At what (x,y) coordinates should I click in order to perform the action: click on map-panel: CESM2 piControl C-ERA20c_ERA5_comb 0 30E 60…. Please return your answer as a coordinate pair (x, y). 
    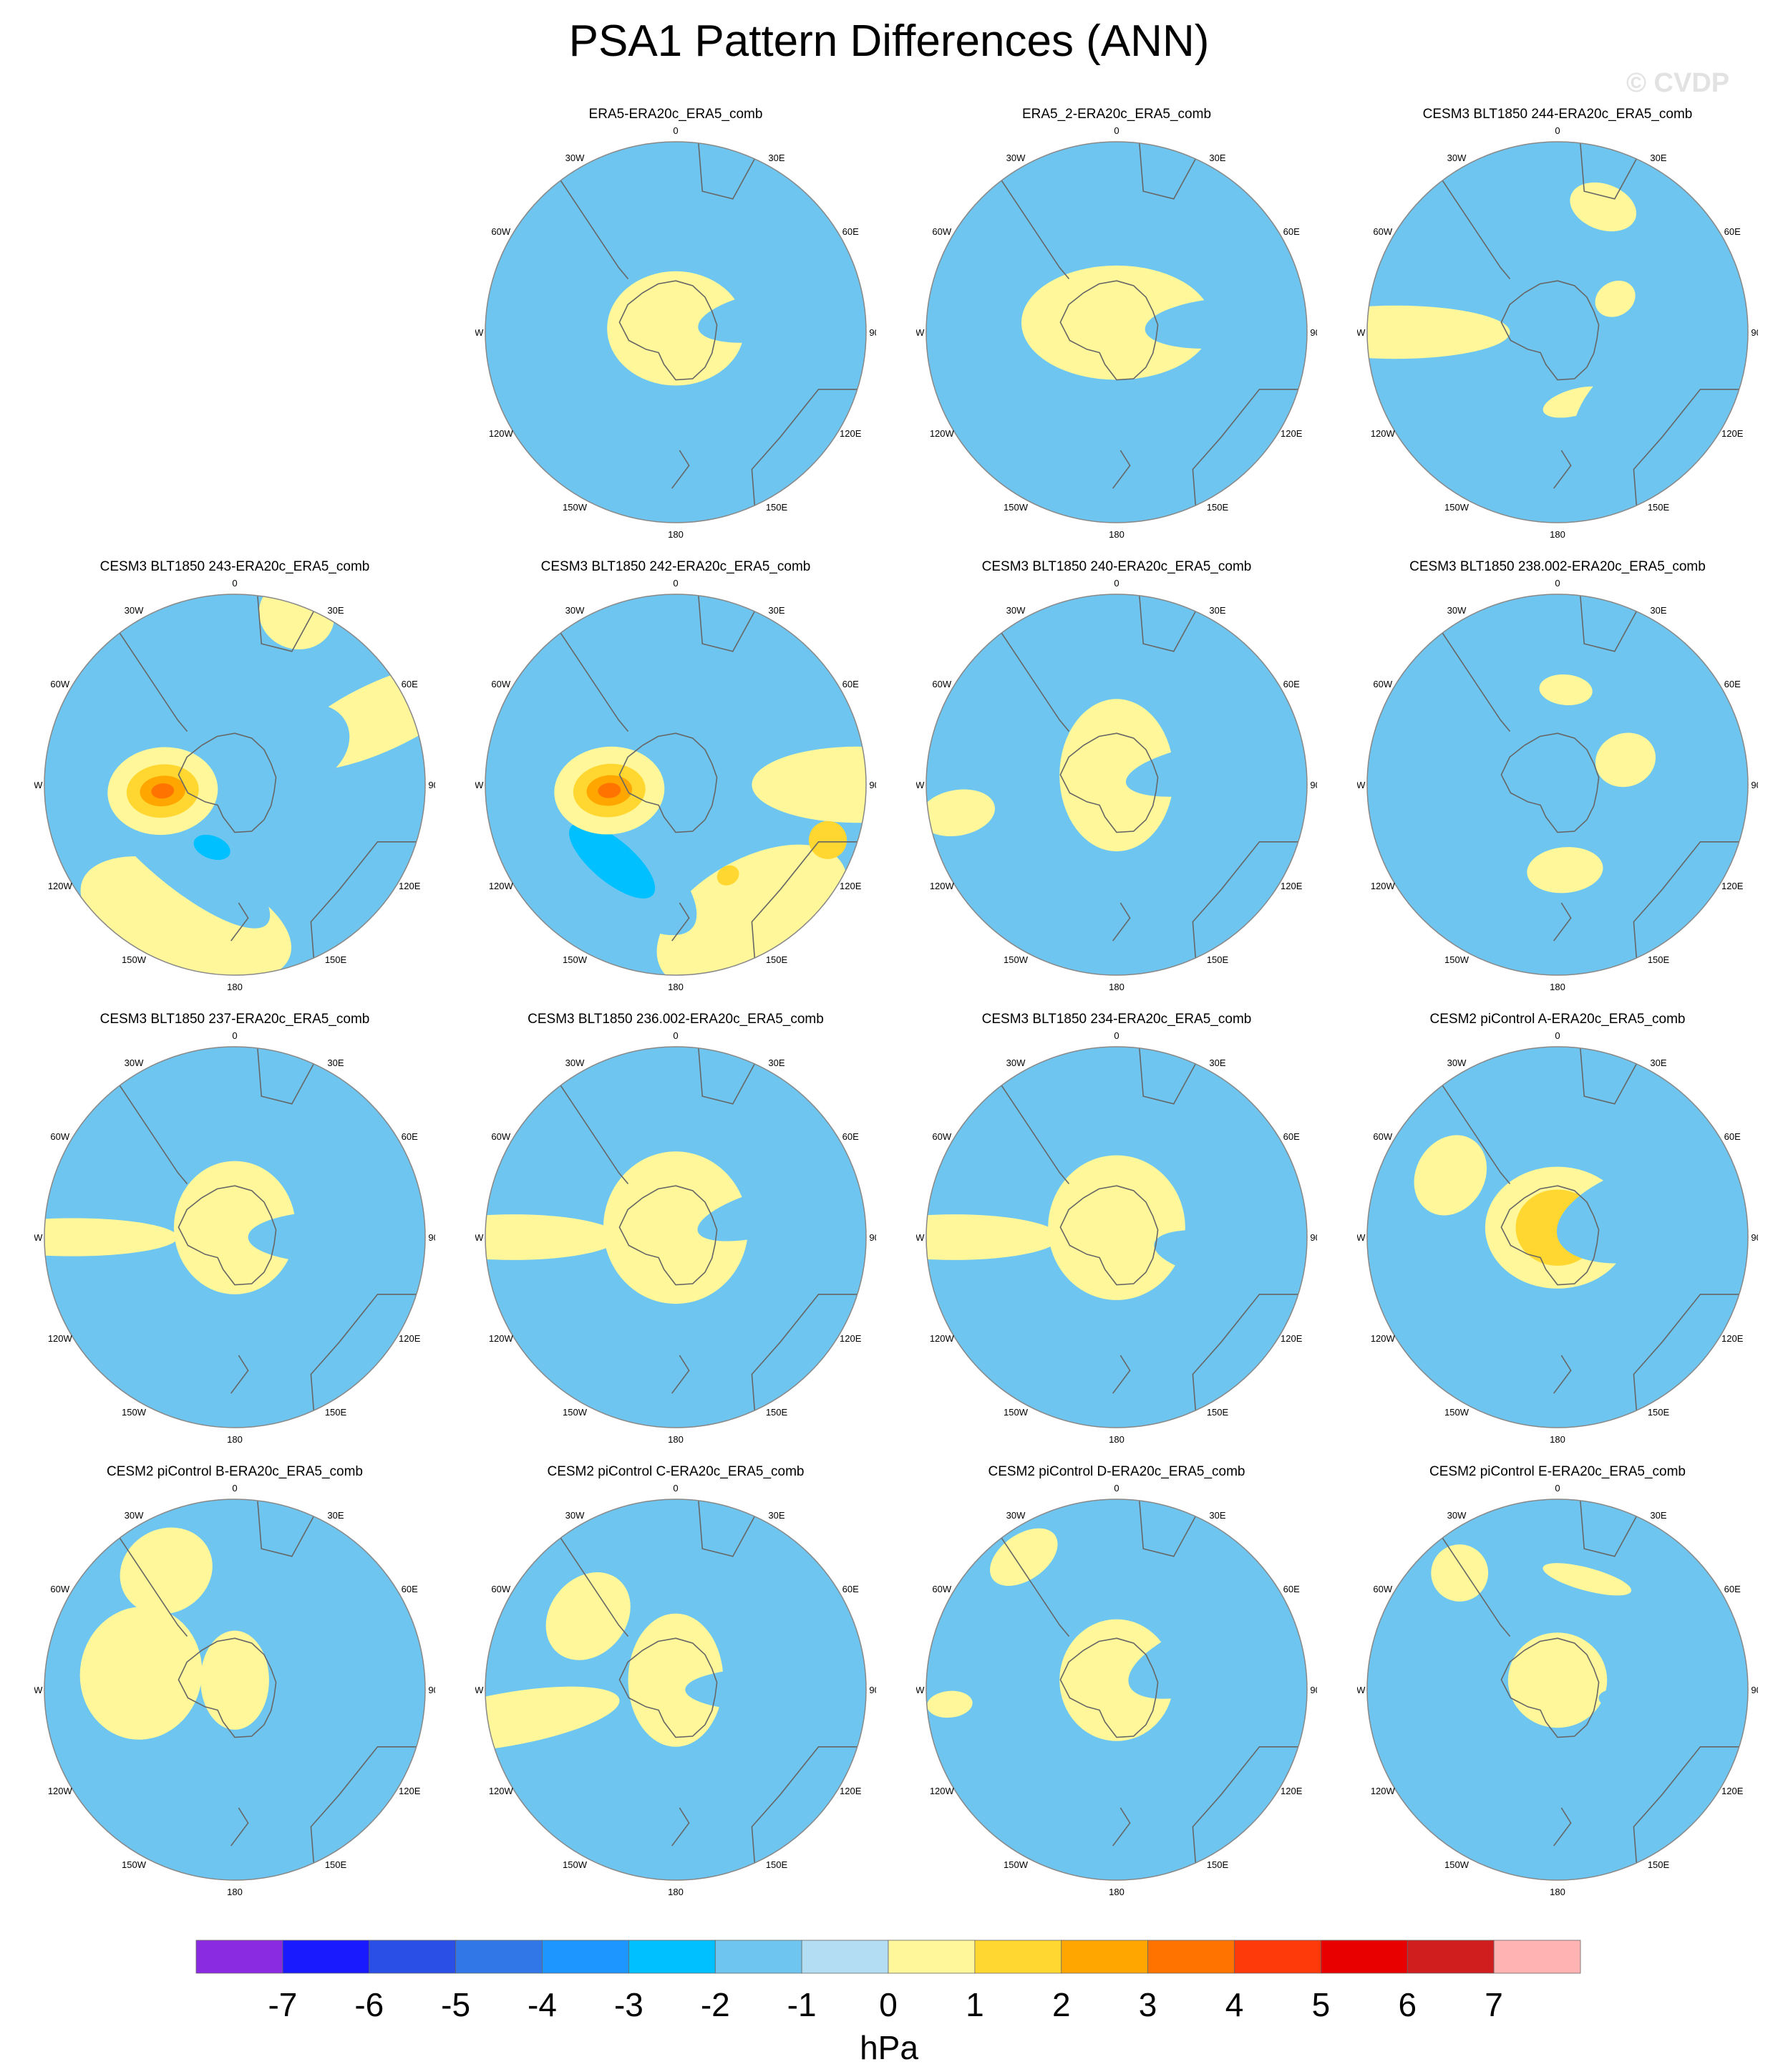
    Looking at the image, I should click on (675, 1685).